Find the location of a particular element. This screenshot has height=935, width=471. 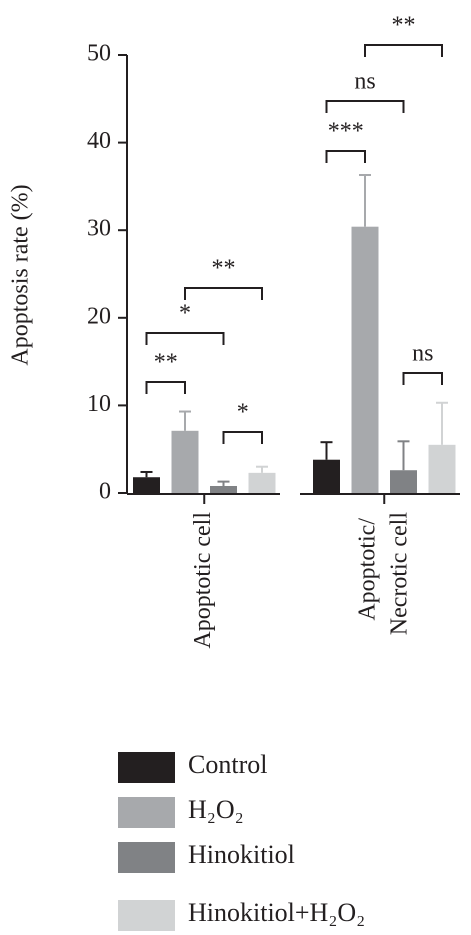

y-tick-label: 20 is located at coordinates (99, 316).